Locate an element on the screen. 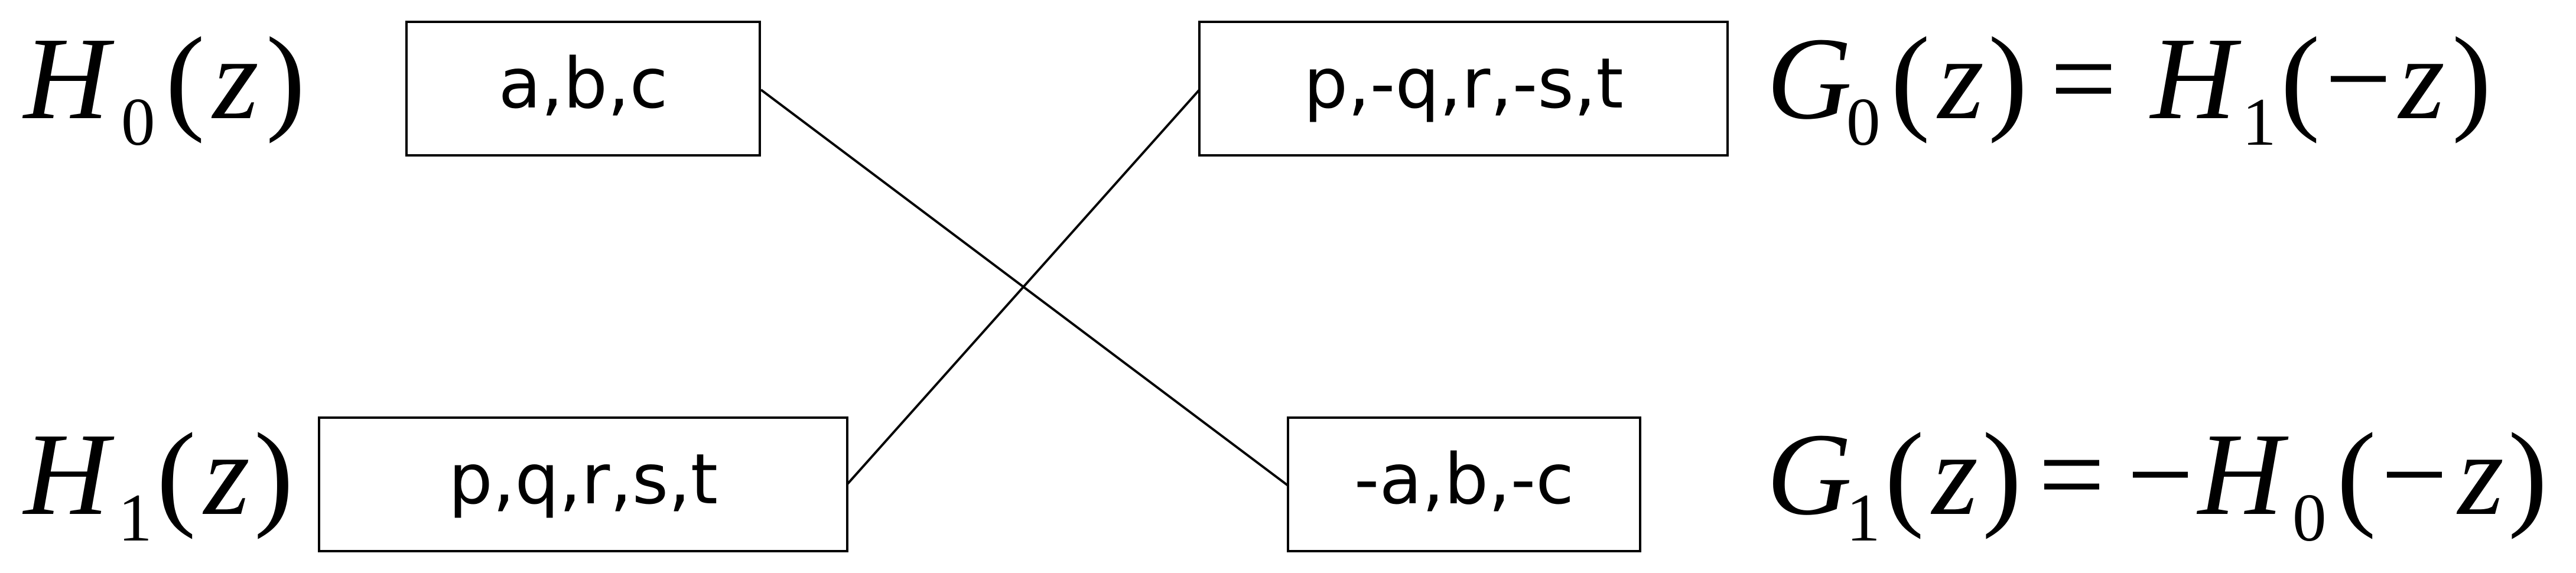  label-g0-rparen: ) is located at coordinates (2008, 79).